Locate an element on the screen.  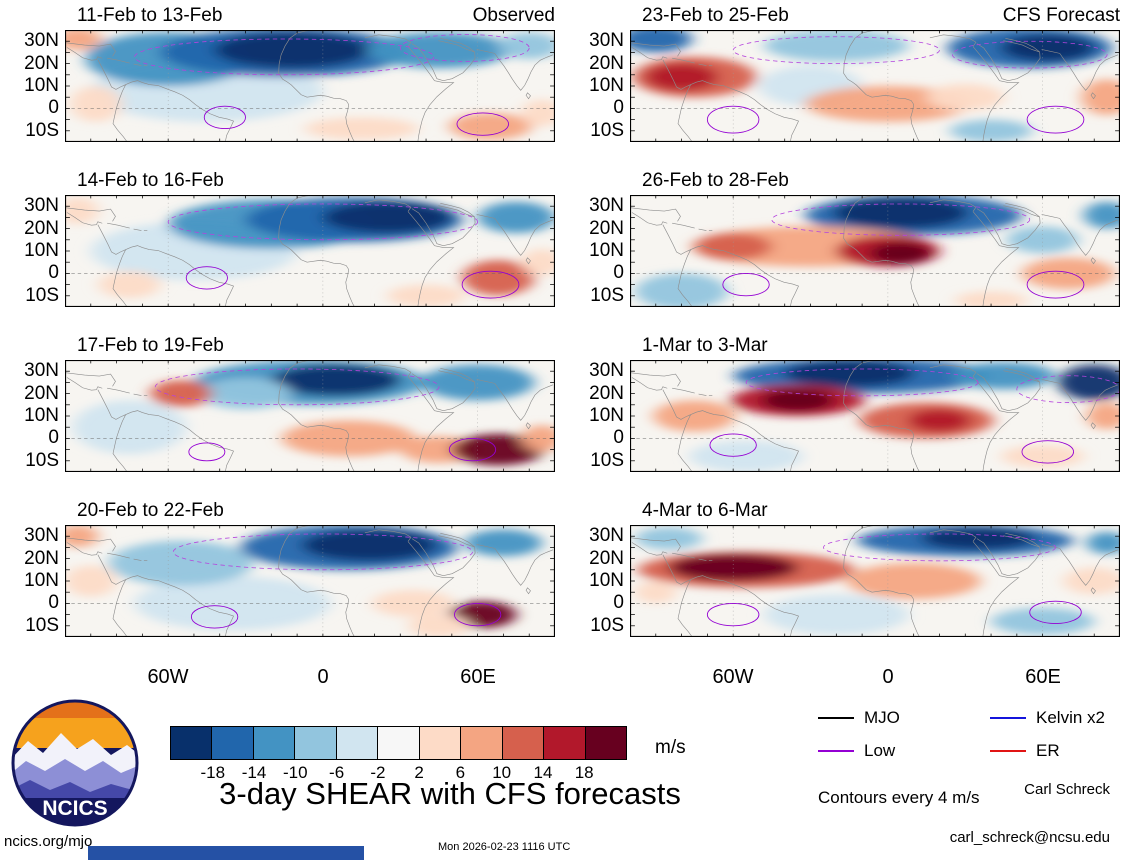
generation-timestamp: Mon 2026-02-23 1116 UTC is located at coordinates (504, 847).